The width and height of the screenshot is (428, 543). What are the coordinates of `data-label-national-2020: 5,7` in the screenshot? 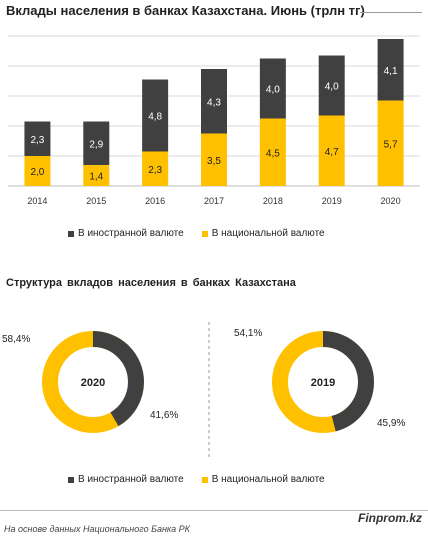 It's located at (391, 144).